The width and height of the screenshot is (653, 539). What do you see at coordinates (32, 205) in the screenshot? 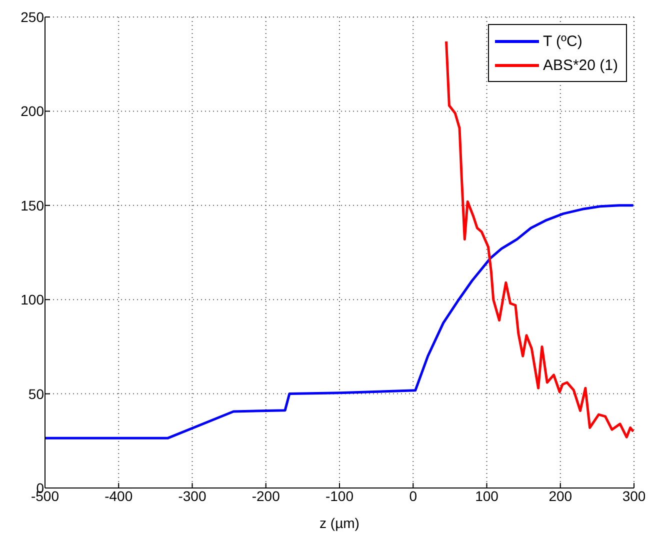
I see `y-tick-label: 150` at bounding box center [32, 205].